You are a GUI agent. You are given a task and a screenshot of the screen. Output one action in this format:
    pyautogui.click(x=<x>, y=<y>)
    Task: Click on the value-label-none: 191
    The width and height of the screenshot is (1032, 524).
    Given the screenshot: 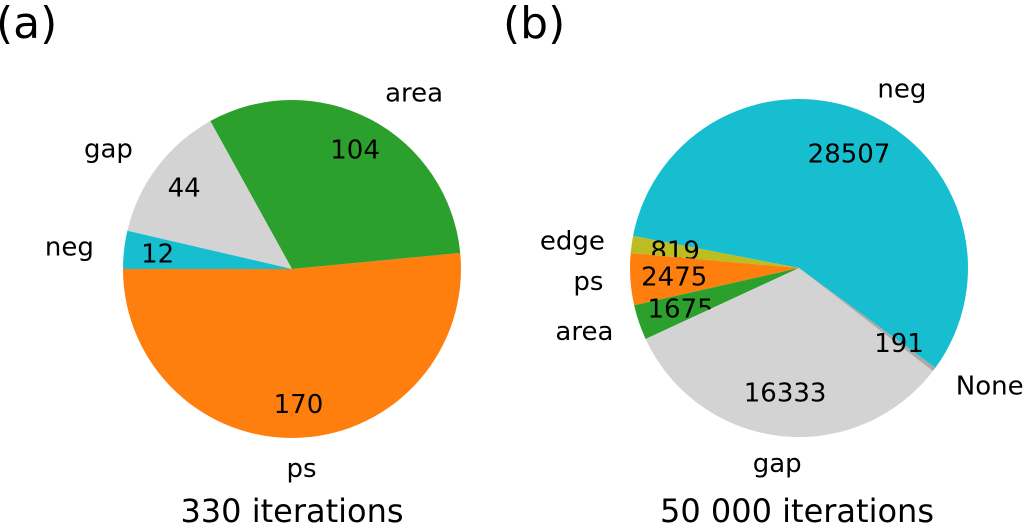 What is the action you would take?
    pyautogui.click(x=899, y=344)
    